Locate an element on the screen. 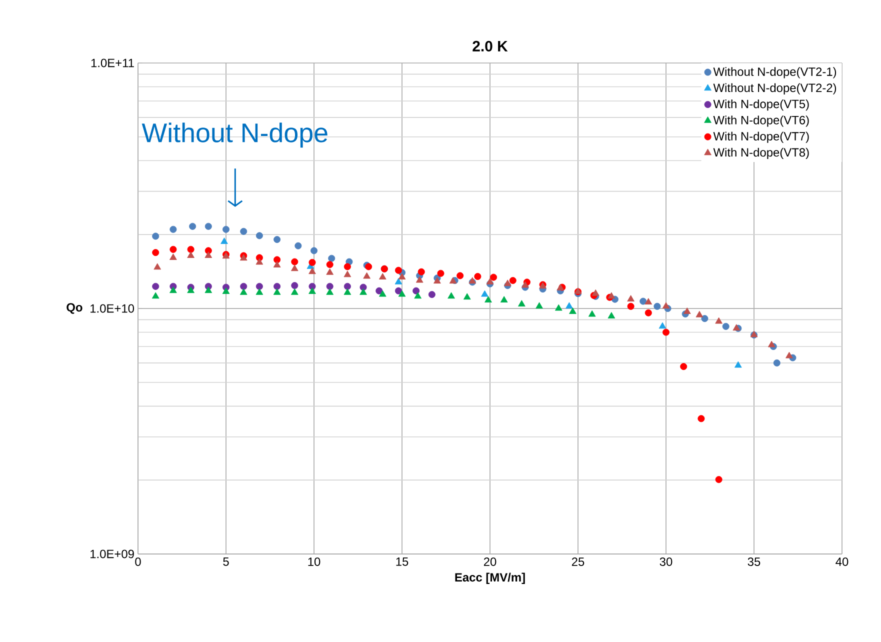 The image size is (881, 642). legend-label: With N-dope(VT8) is located at coordinates (761, 154).